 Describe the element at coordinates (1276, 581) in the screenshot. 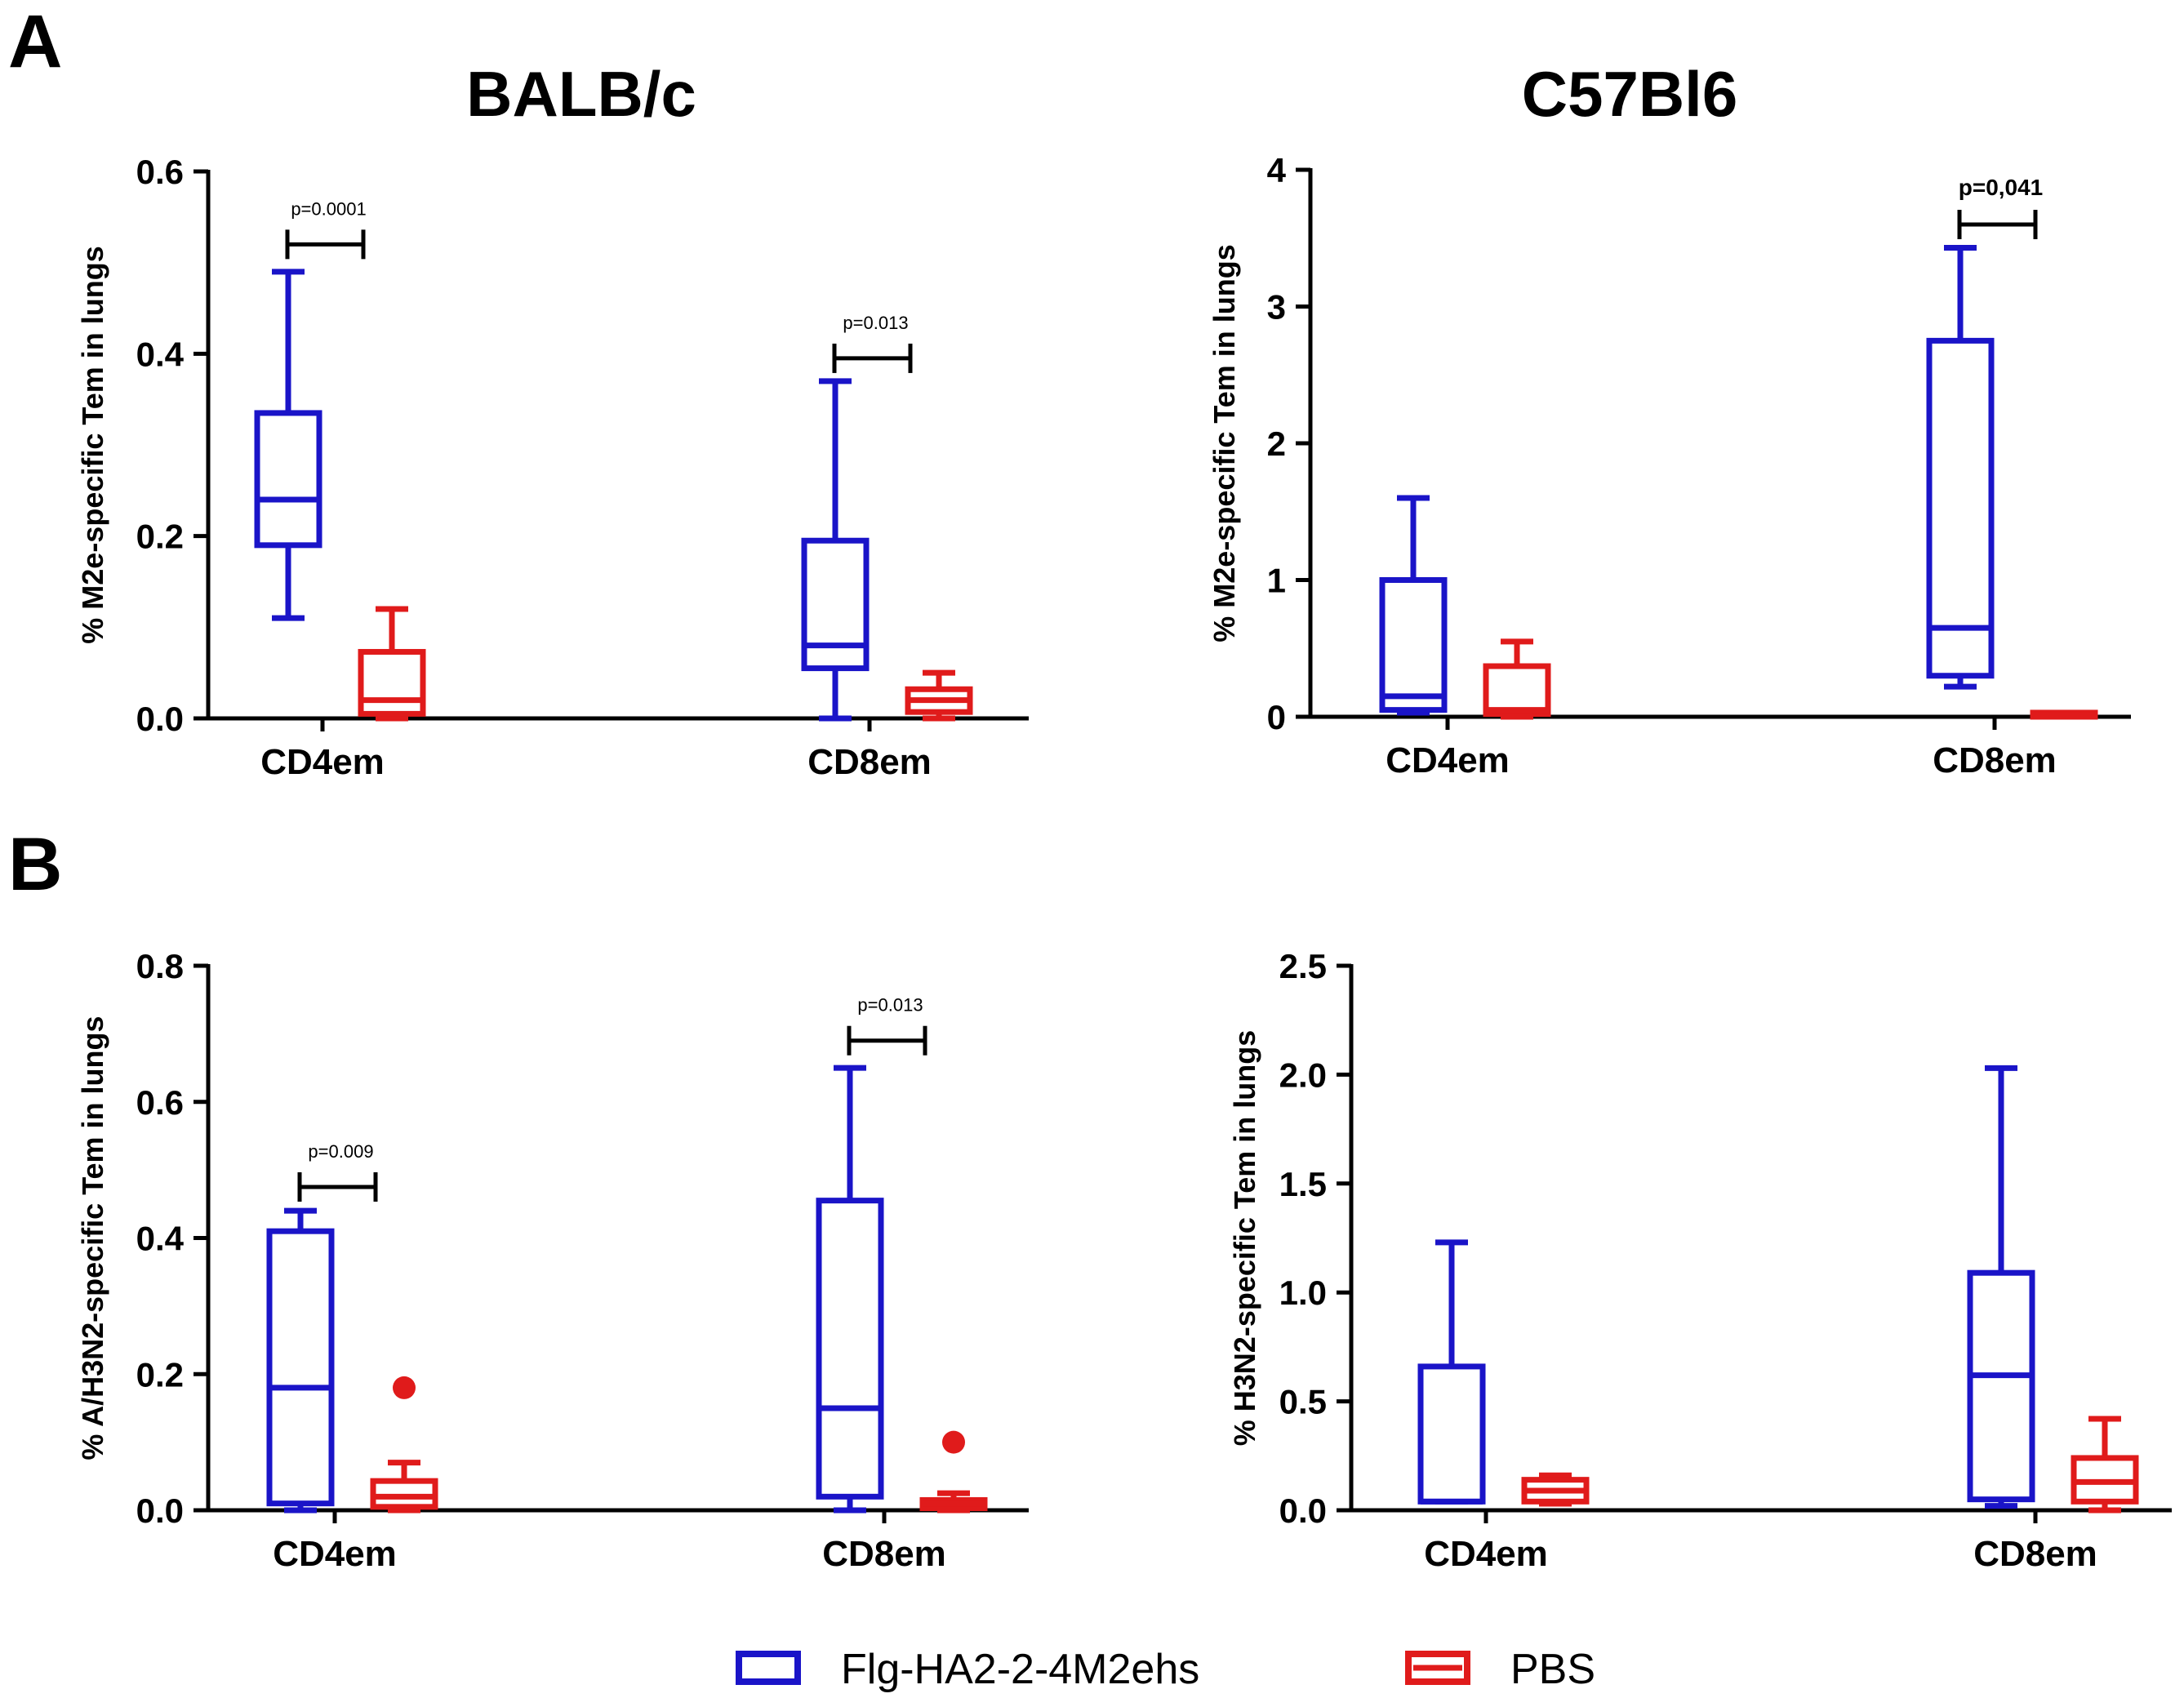

I see `y-tick-label: 1` at that location.